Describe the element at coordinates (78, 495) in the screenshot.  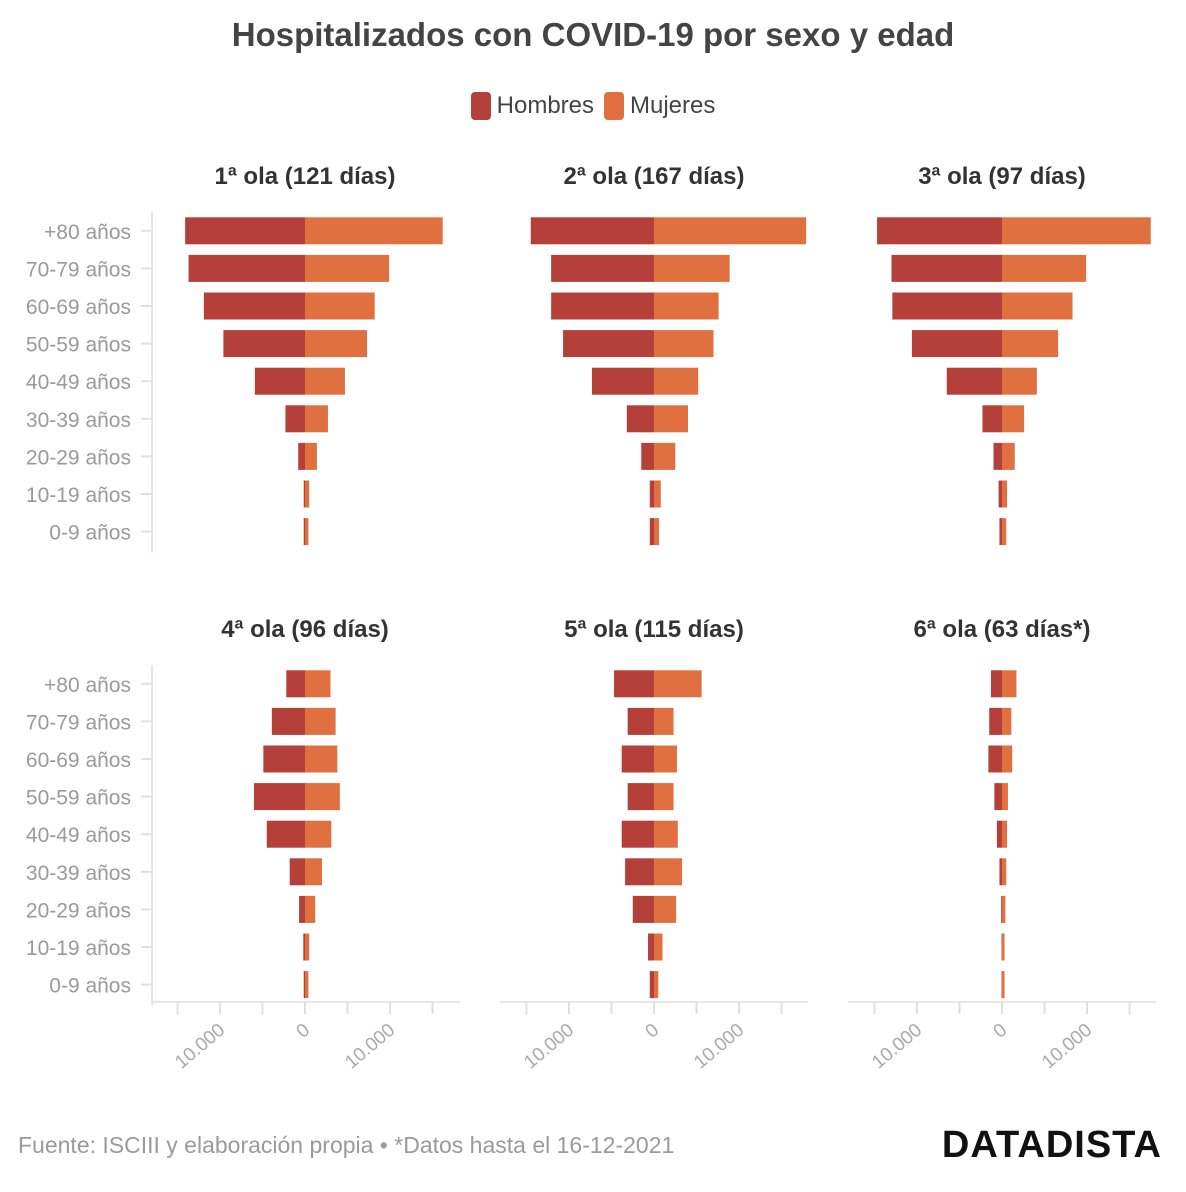
I see `y-tick-label: 10-19 años` at that location.